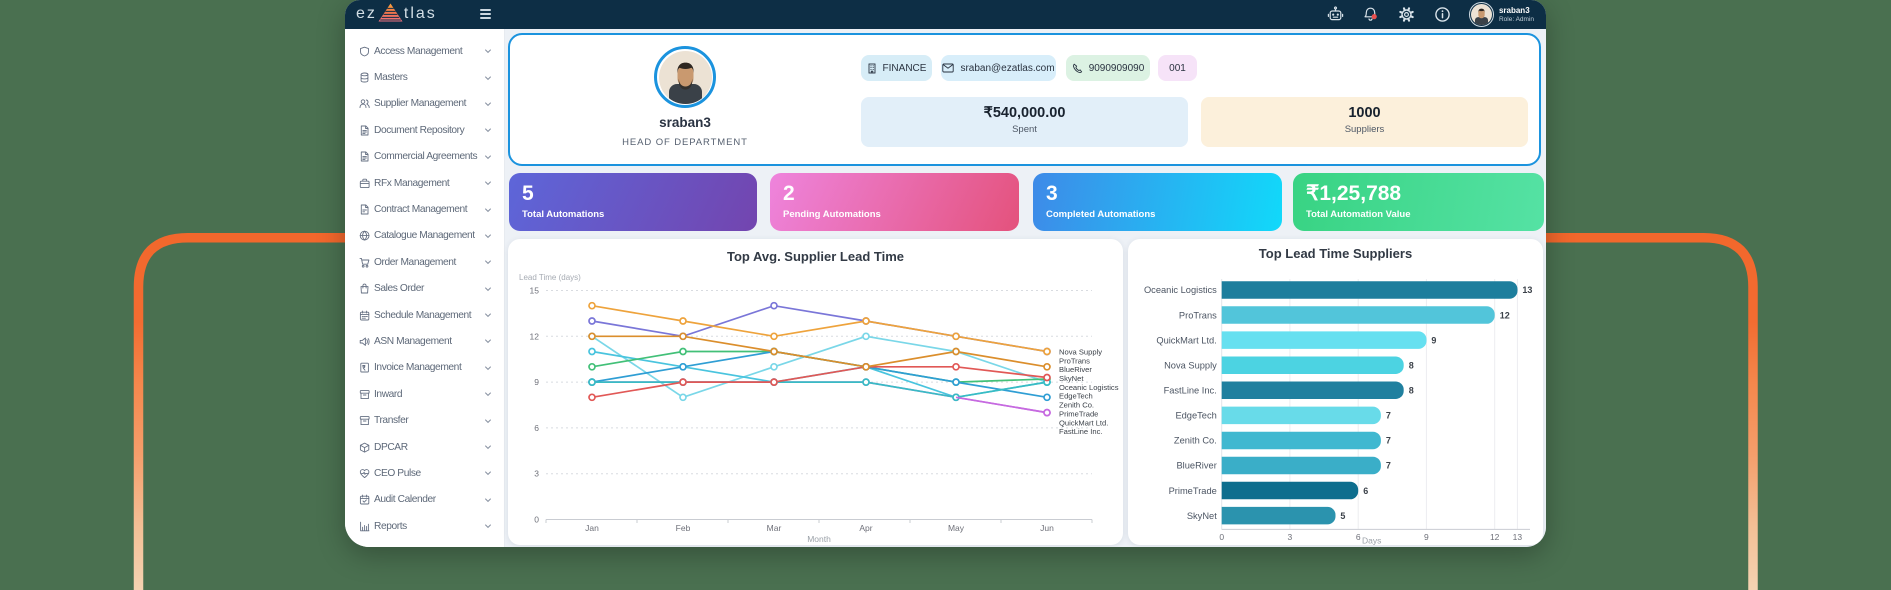 Image resolution: width=1891 pixels, height=590 pixels. Describe the element at coordinates (550, 277) in the screenshot. I see `svg-text: Lead Time (days)` at that location.